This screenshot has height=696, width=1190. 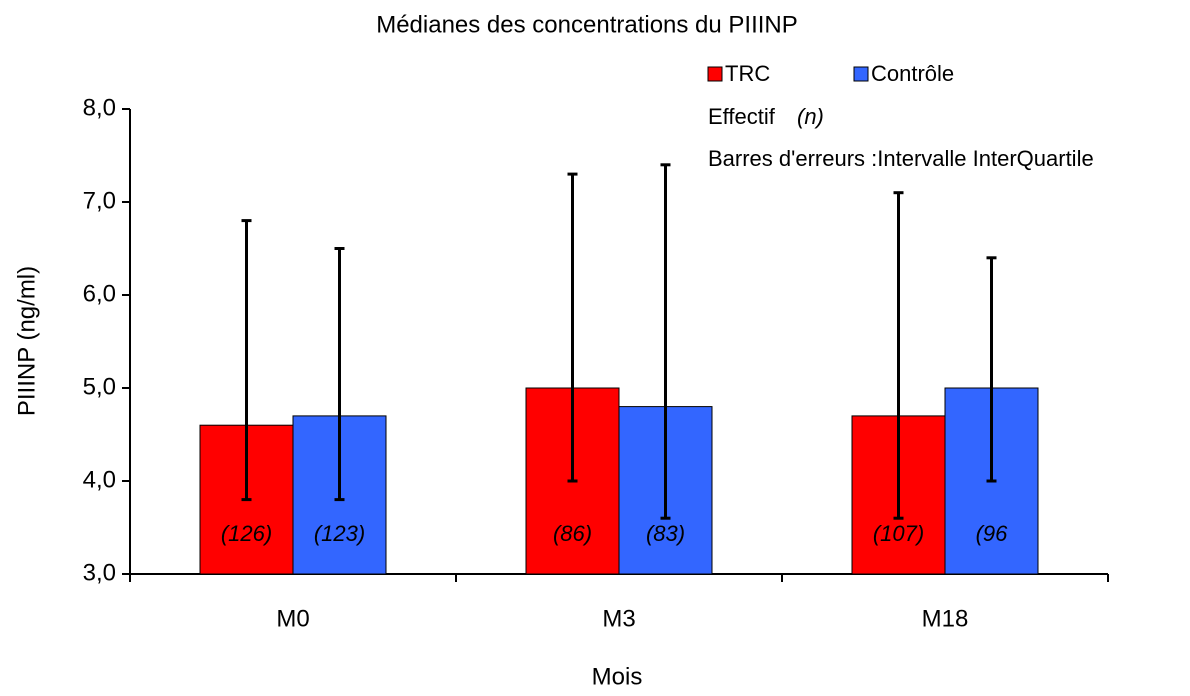 I want to click on chart-title: Médianes des concentrations du PIIINP, so click(x=587, y=24).